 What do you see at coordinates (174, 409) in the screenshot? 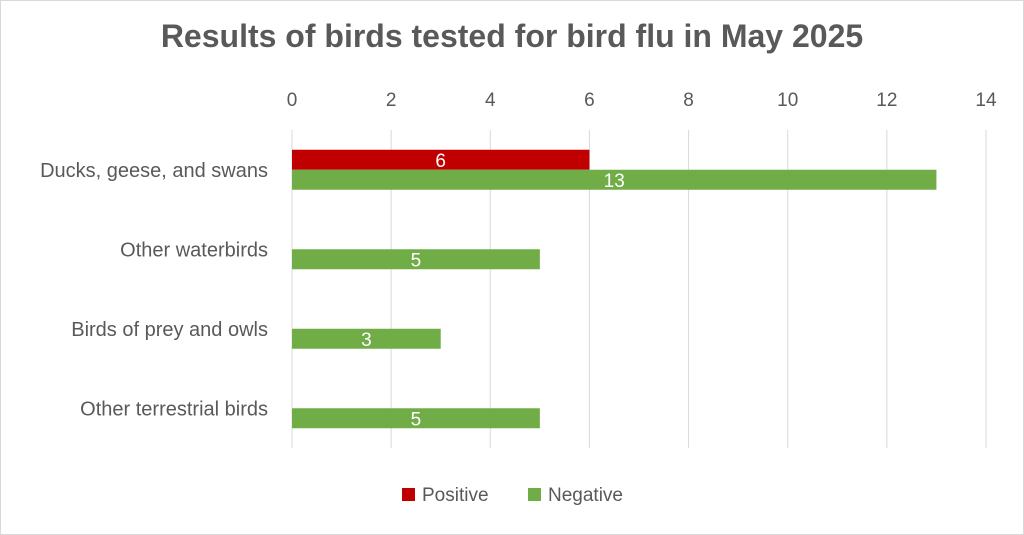
I see `y-category-label: Other terrestrial birds` at bounding box center [174, 409].